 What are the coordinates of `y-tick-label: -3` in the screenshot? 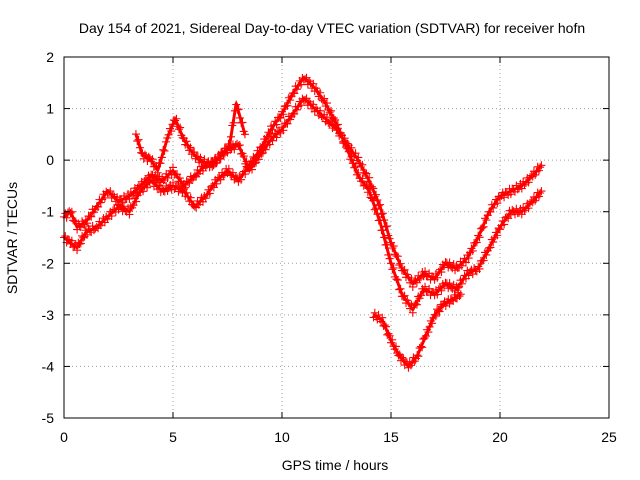 It's located at (48, 315).